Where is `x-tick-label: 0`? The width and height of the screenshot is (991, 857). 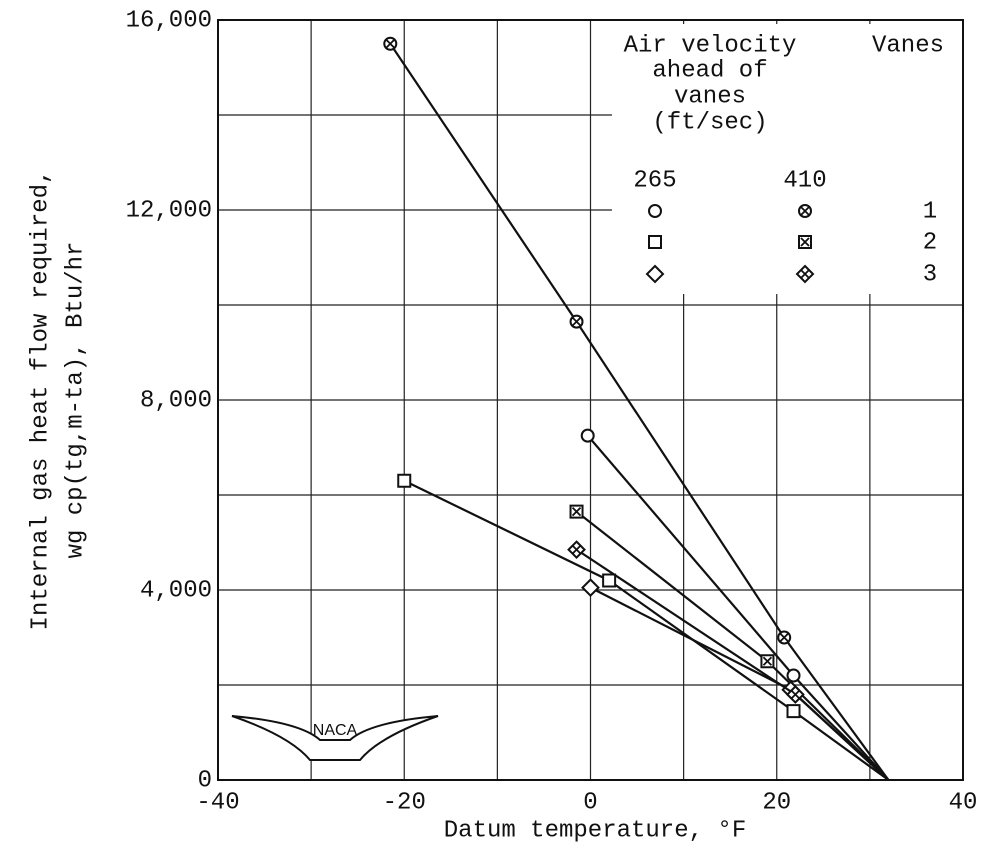 x-tick-label: 0 is located at coordinates (590, 802).